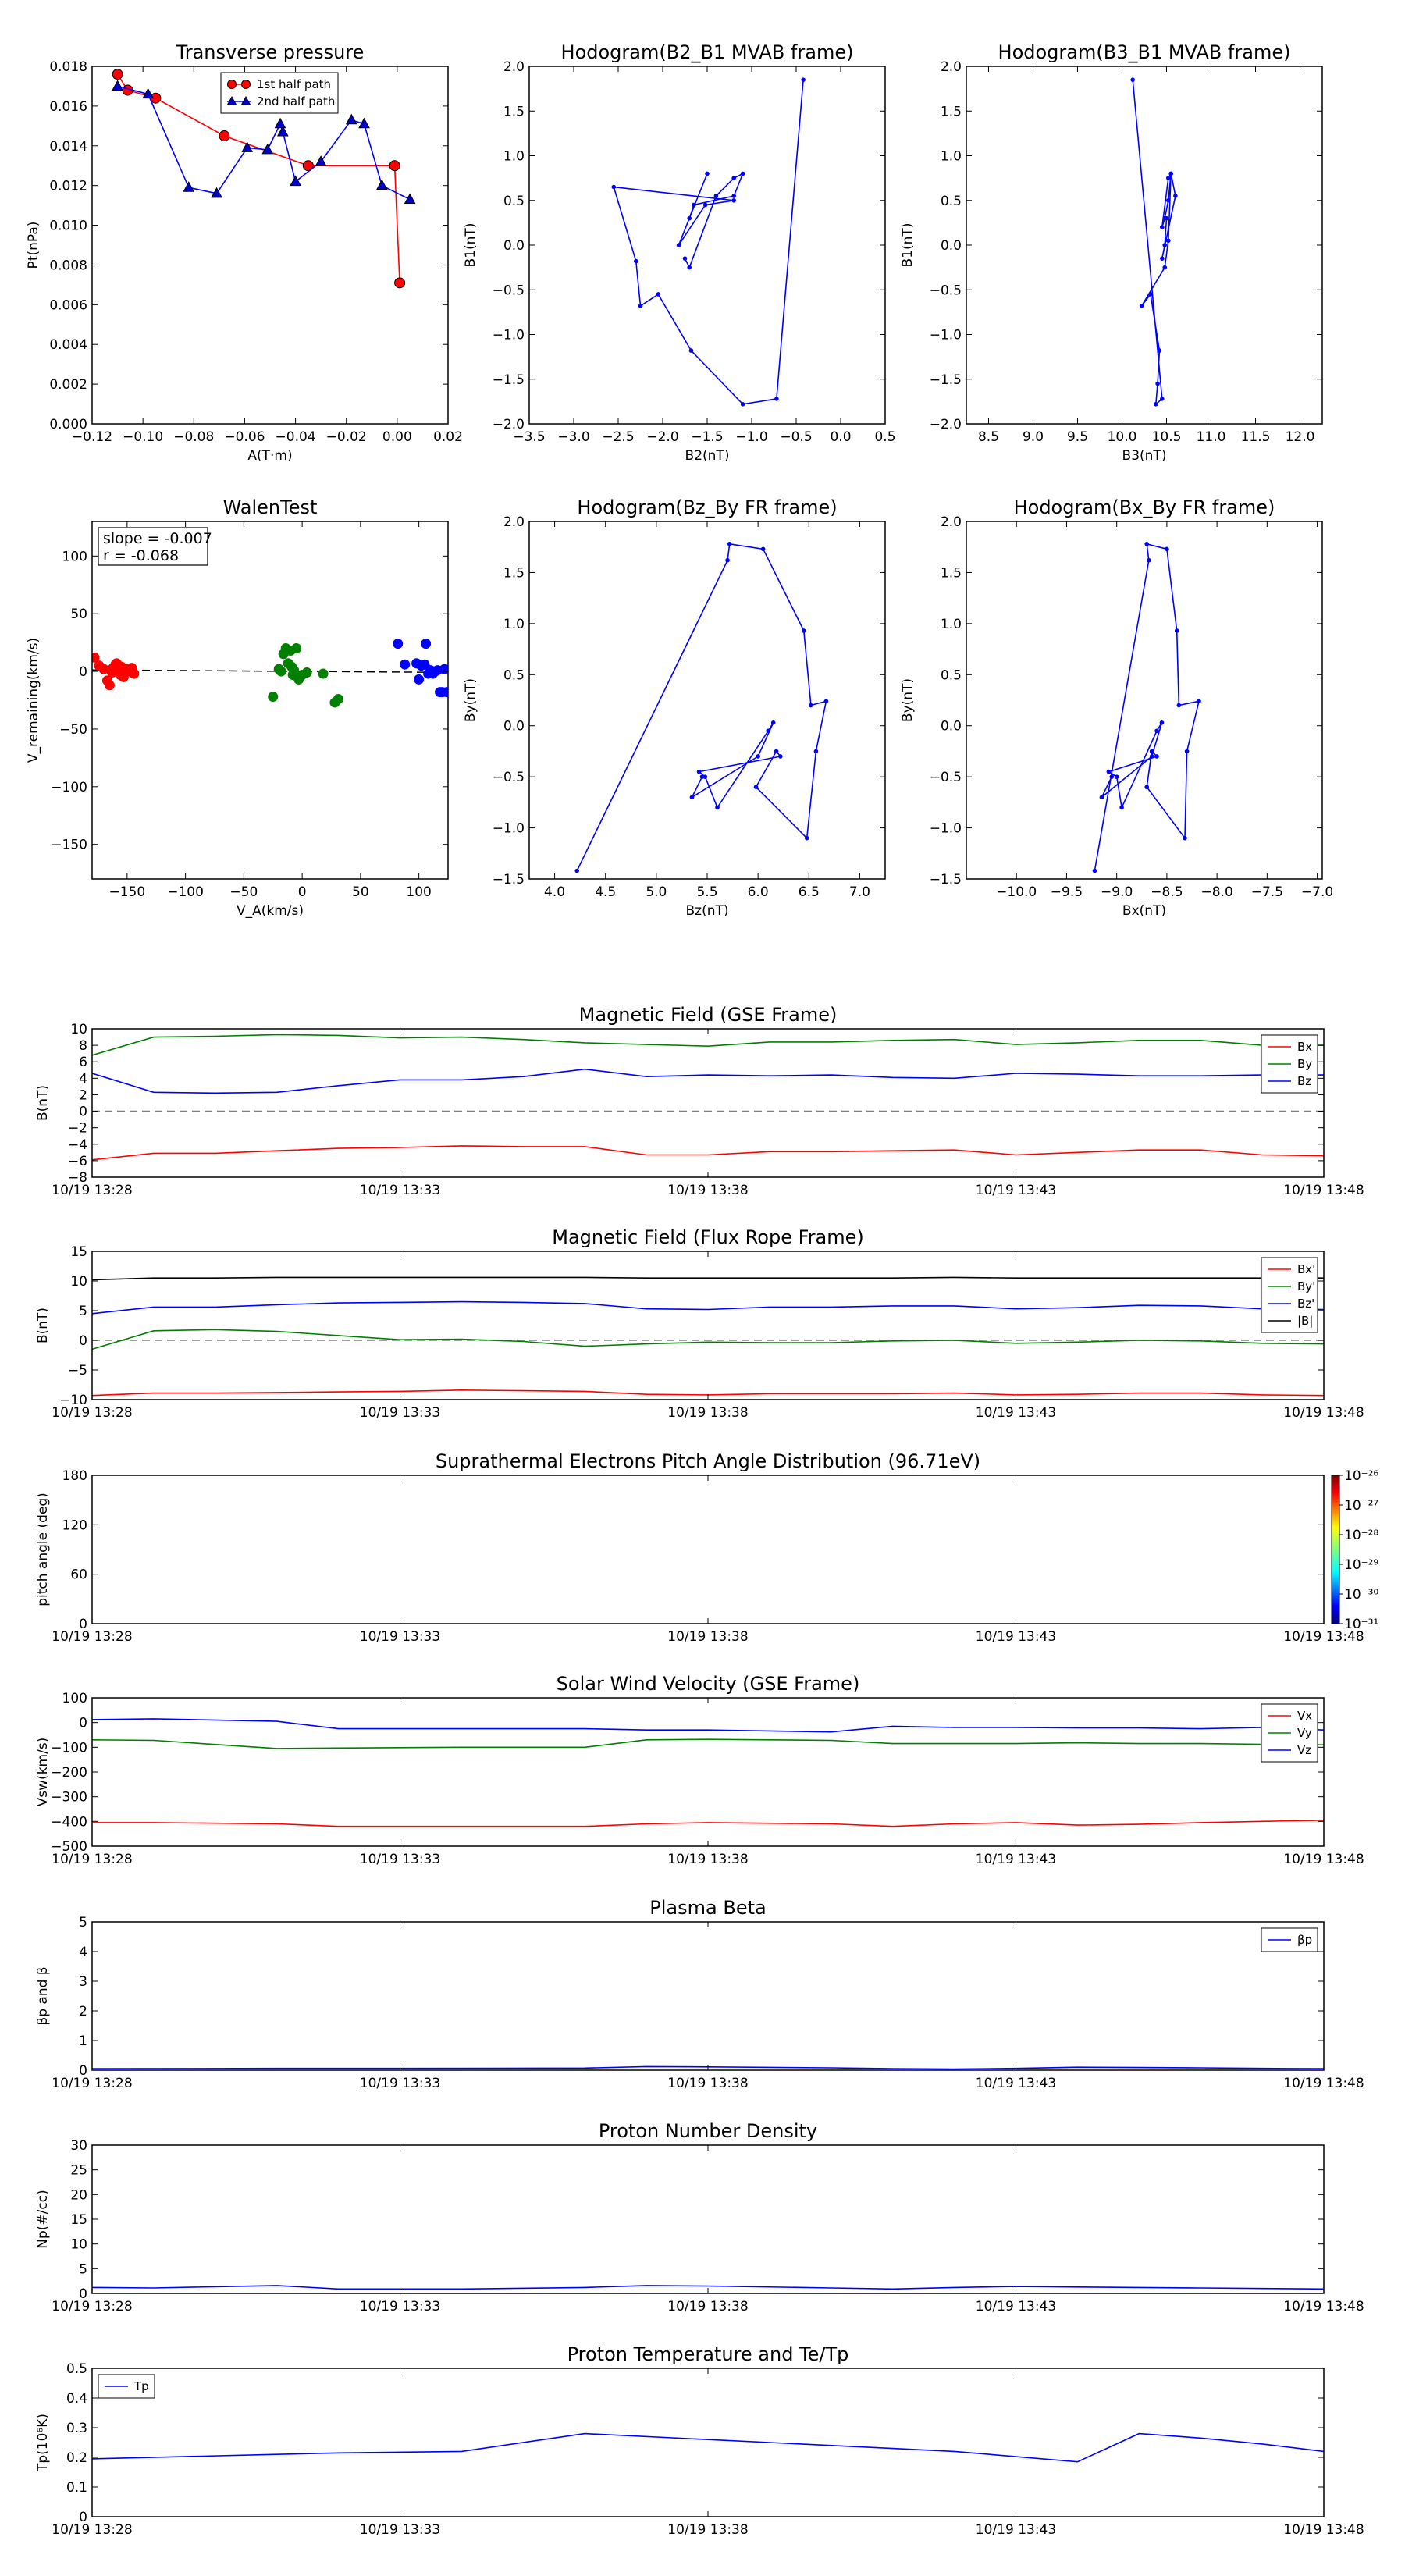  What do you see at coordinates (708, 456) in the screenshot?
I see `x-axis-label: B2(nT)` at bounding box center [708, 456].